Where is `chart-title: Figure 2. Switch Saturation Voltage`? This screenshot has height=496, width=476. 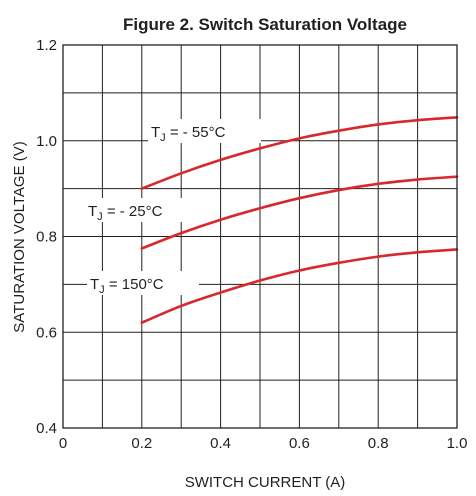
chart-title: Figure 2. Switch Saturation Voltage is located at coordinates (265, 24).